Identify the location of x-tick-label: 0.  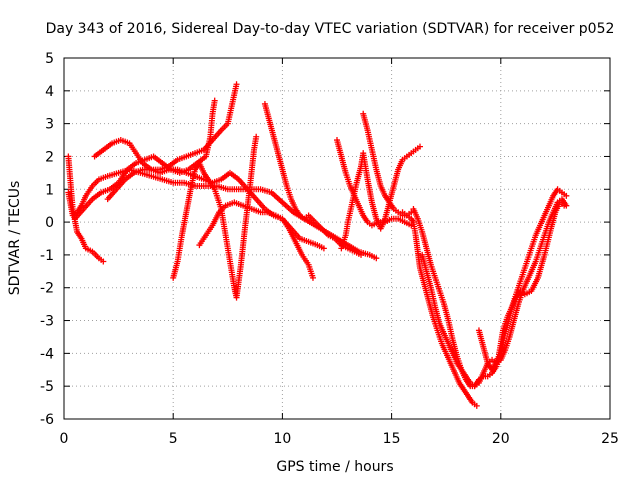
(64, 439).